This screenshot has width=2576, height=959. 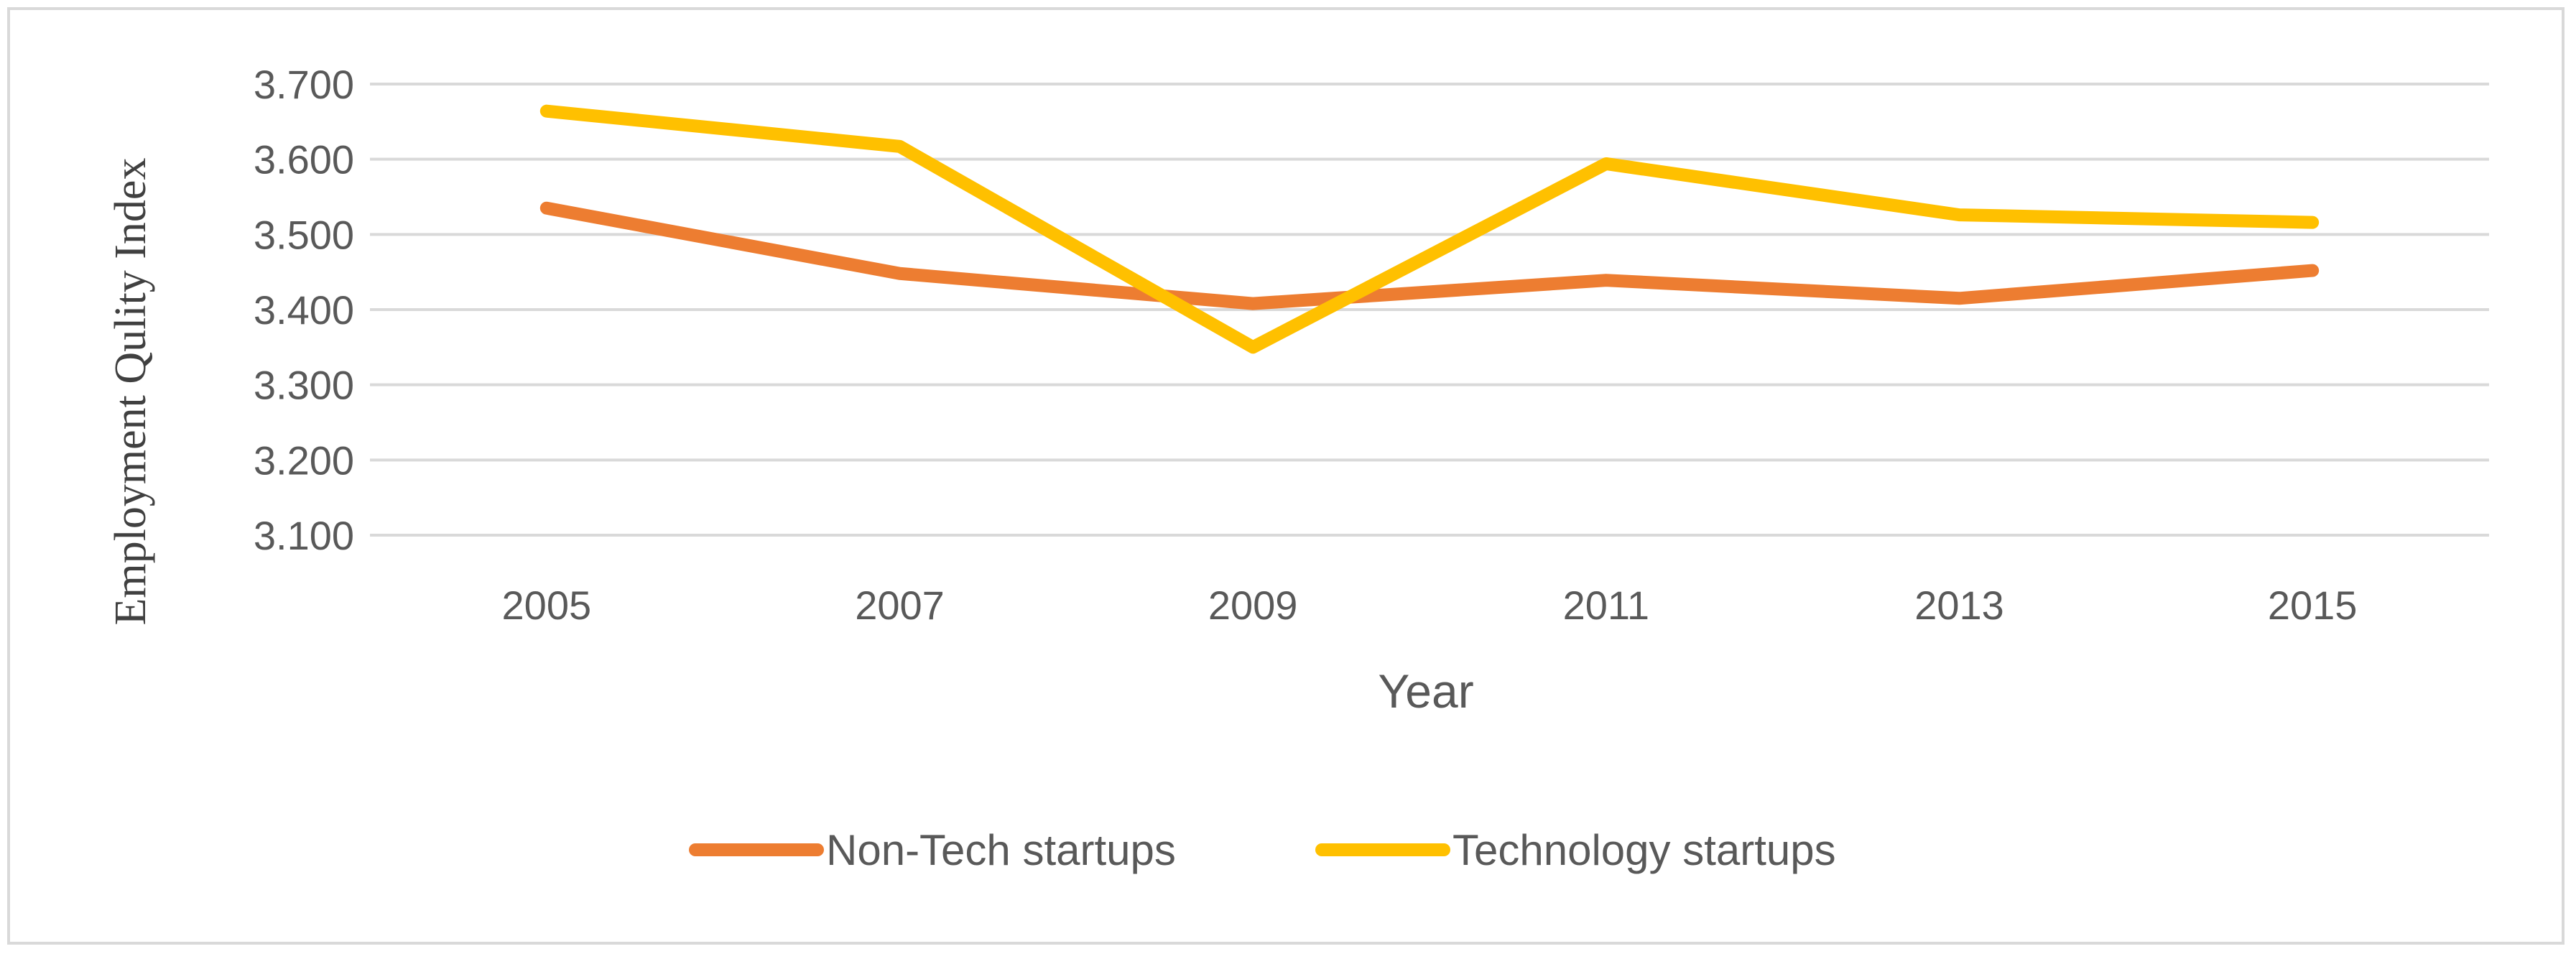 I want to click on y-tick-label-4: 3.500, so click(x=304, y=235).